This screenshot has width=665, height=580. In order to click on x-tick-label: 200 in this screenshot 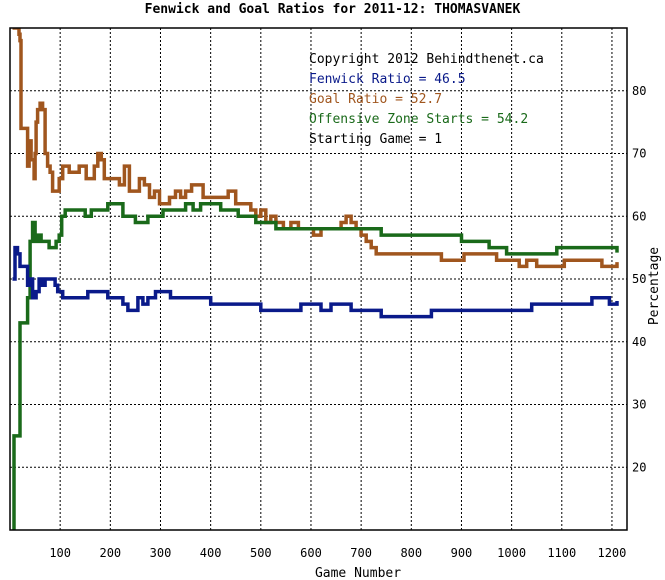, I will do `click(110, 553)`.